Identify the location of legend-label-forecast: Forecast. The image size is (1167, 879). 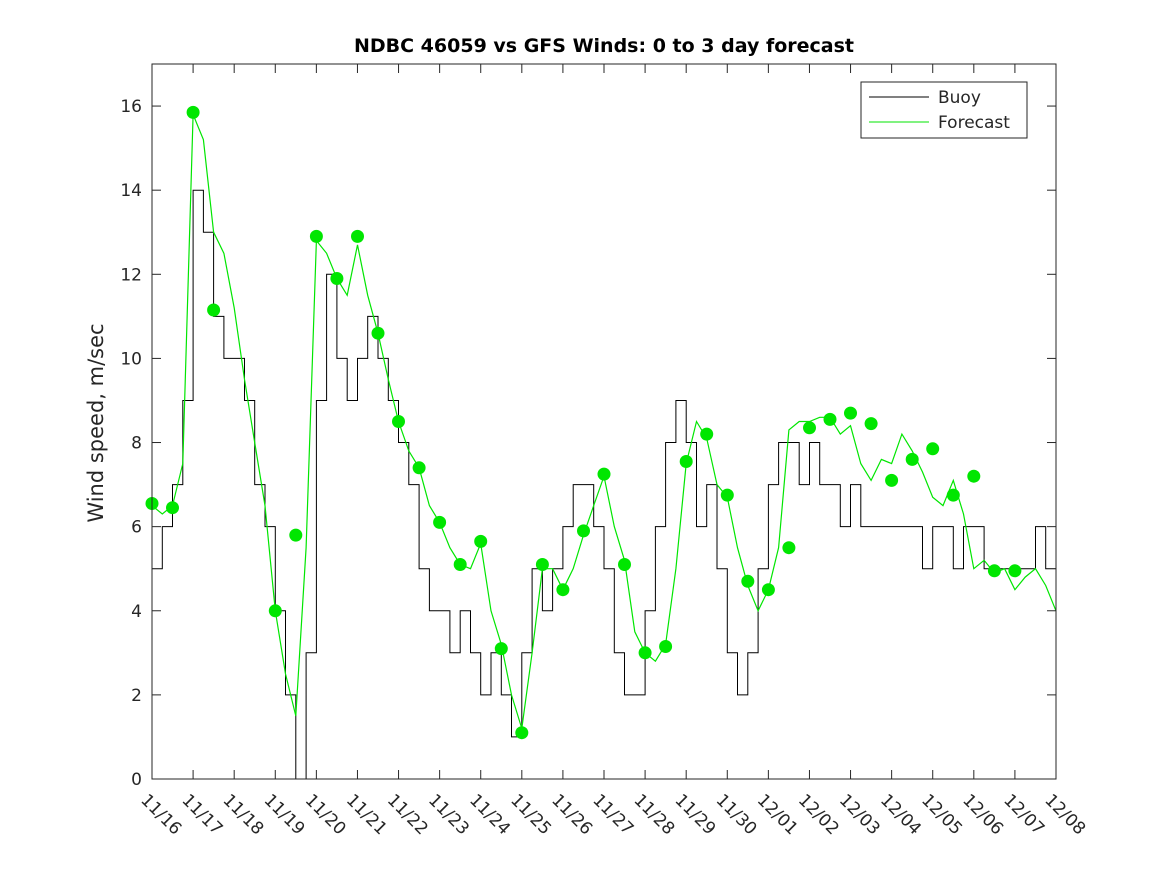
(974, 123).